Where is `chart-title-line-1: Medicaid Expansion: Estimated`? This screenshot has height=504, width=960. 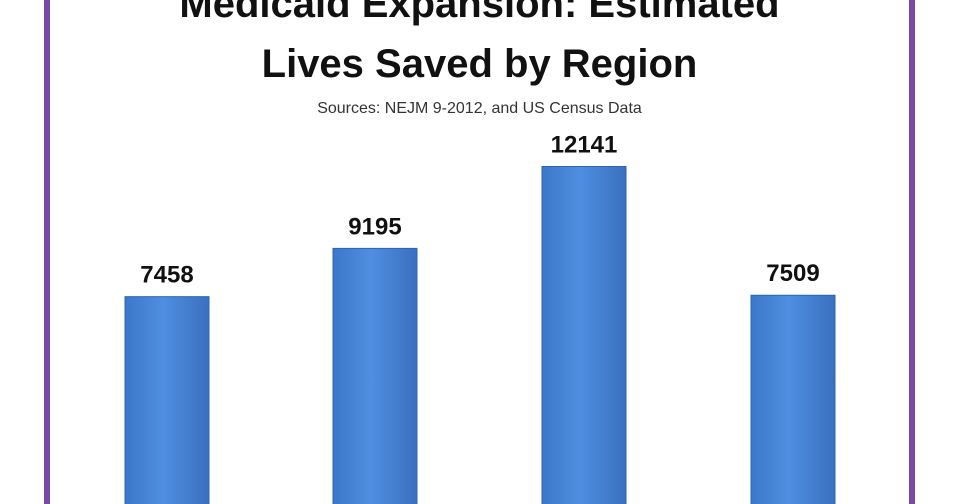 chart-title-line-1: Medicaid Expansion: Estimated is located at coordinates (479, 13).